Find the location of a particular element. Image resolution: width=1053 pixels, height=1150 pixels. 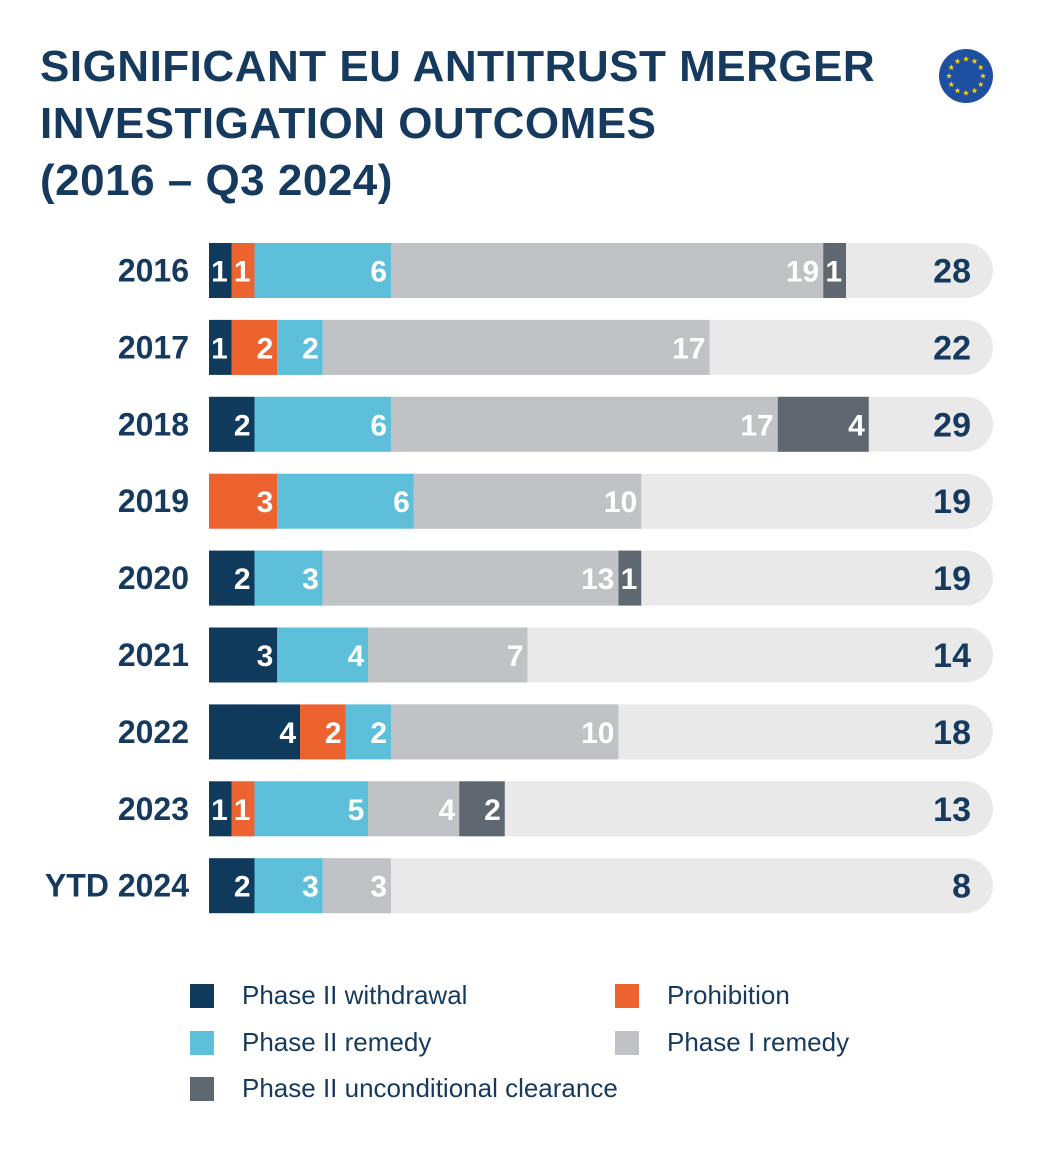

bar-total-label: 28 is located at coordinates (952, 272).